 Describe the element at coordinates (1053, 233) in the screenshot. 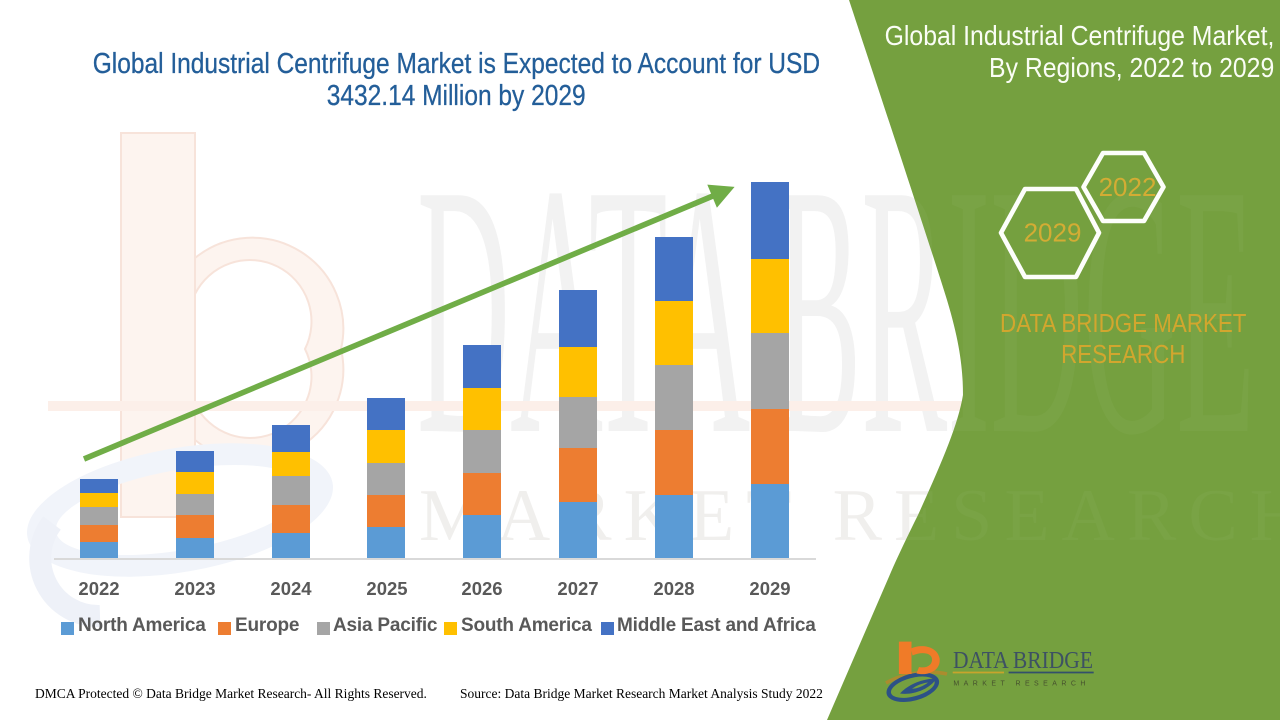

I see `svg-text: 2029` at that location.